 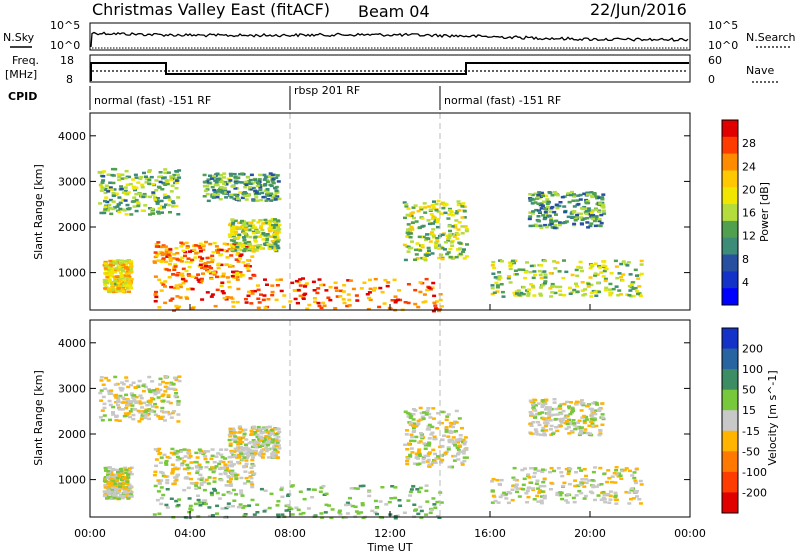 What do you see at coordinates (72, 227) in the screenshot?
I see `ytick-label: 2000` at bounding box center [72, 227].